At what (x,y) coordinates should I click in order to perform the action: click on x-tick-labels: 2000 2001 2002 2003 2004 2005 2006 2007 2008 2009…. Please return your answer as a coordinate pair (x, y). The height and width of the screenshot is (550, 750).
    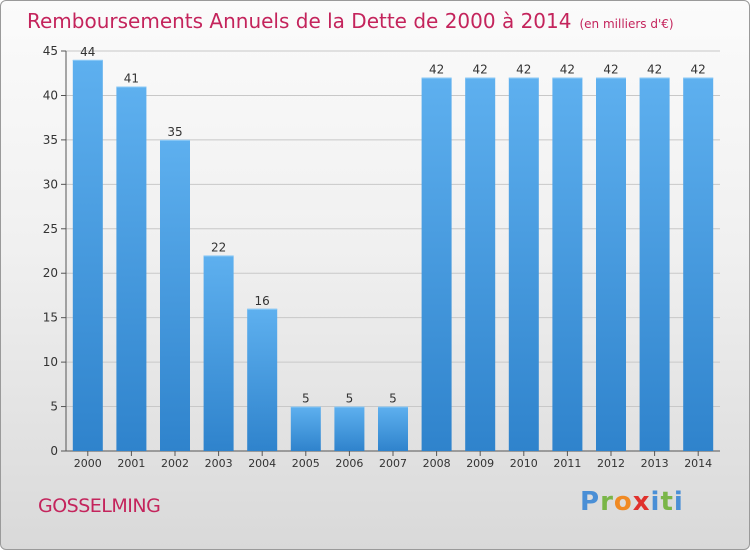
    Looking at the image, I should click on (393, 463).